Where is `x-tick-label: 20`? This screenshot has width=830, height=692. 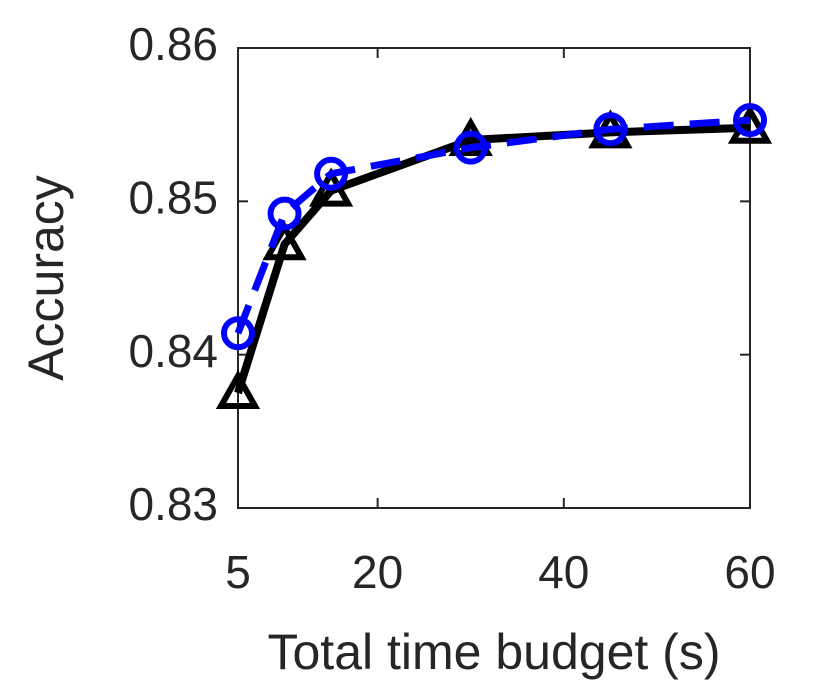
x-tick-label: 20 is located at coordinates (377, 572).